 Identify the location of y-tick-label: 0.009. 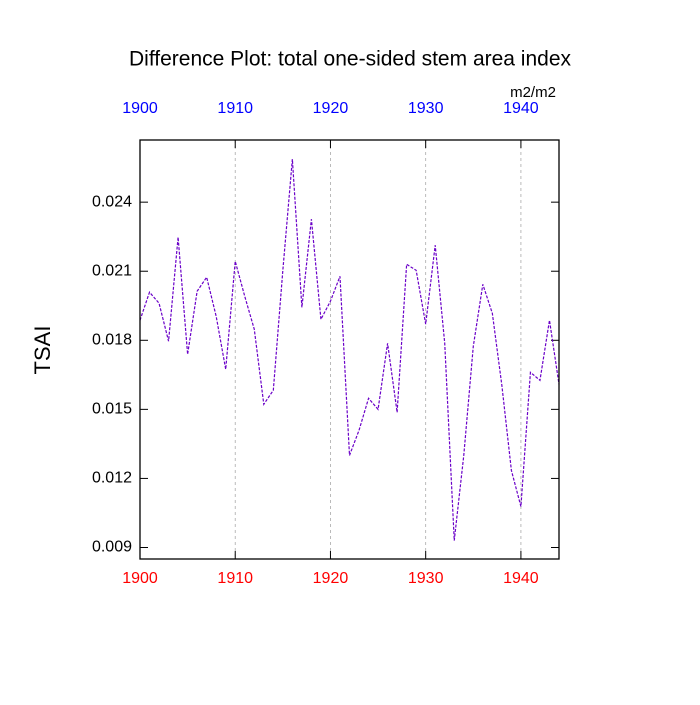
(112, 547).